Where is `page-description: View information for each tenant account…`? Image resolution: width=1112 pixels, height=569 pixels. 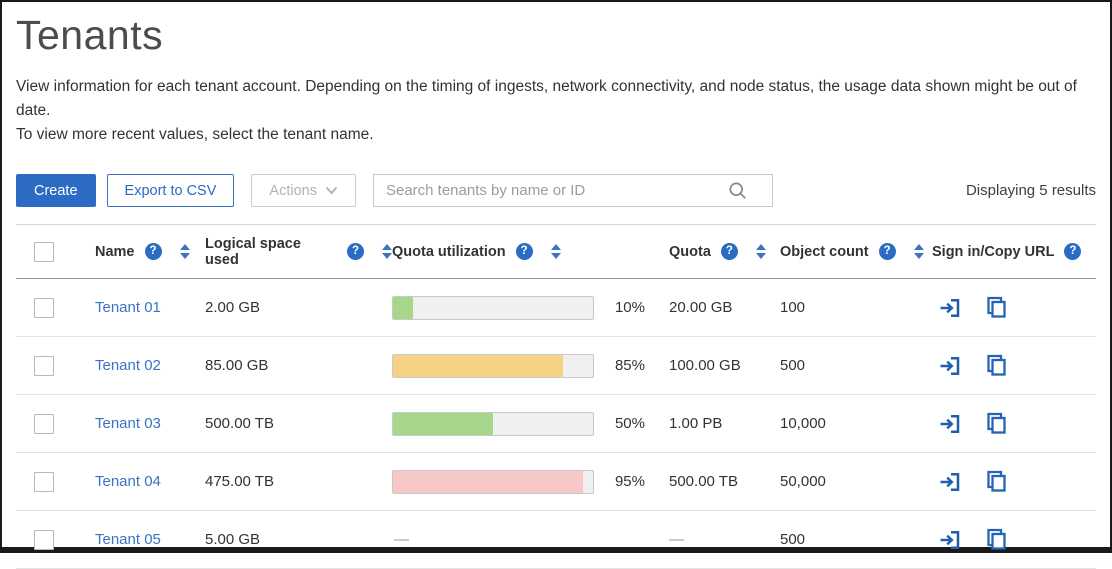 page-description: View information for each tenant account… is located at coordinates (556, 111).